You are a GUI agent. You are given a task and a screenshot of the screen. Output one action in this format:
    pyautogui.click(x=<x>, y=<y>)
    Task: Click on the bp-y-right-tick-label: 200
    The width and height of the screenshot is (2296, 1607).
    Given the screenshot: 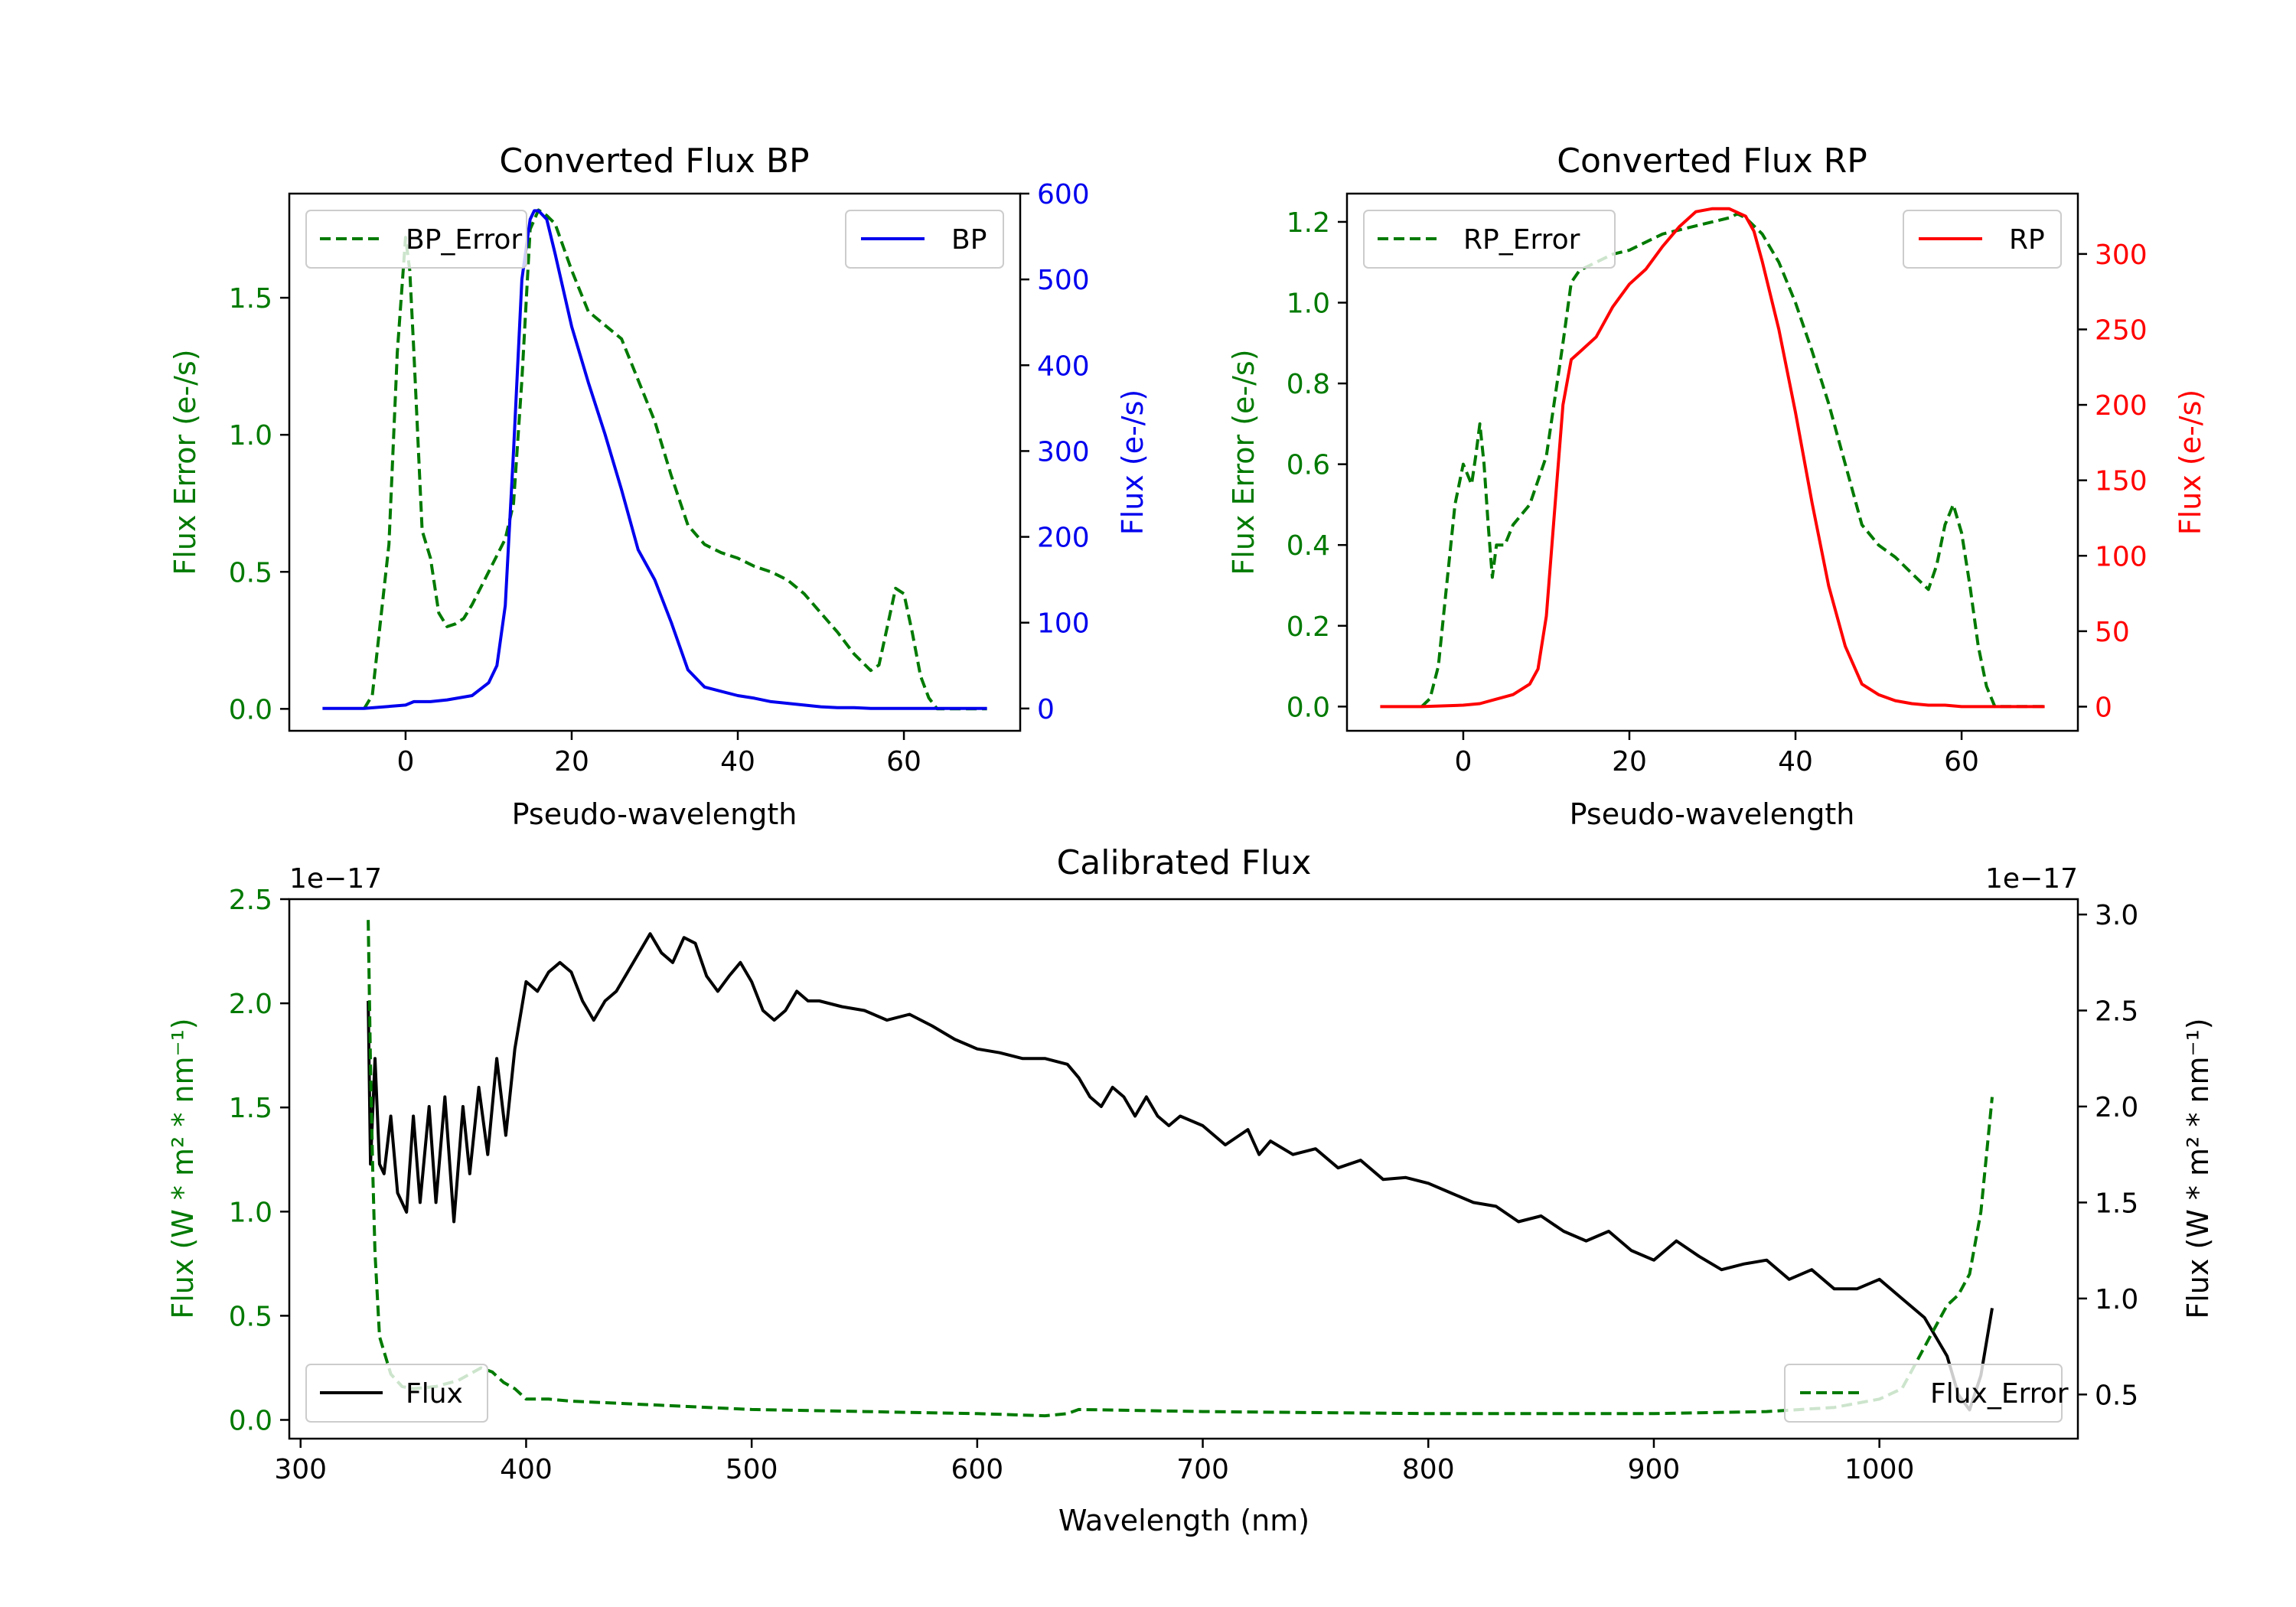 What is the action you would take?
    pyautogui.click(x=1063, y=538)
    